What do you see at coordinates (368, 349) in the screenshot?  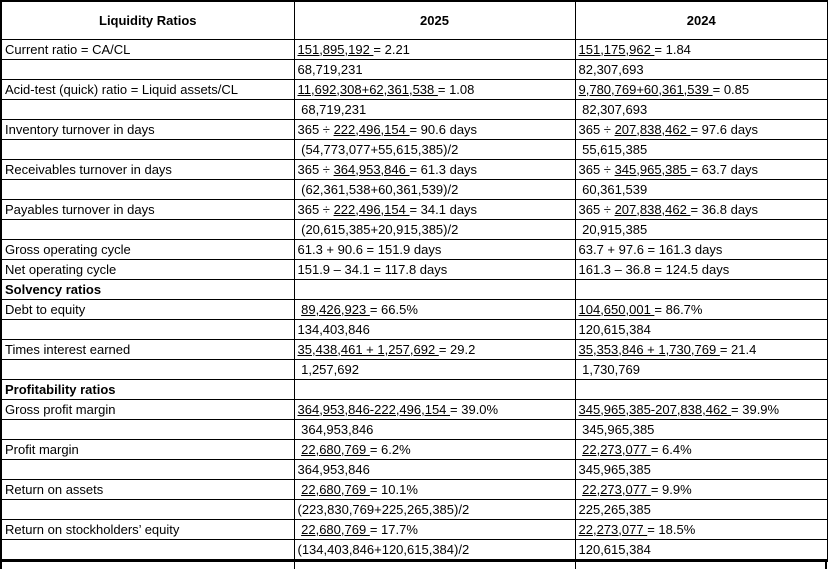 I see `underlined-numerator: 35,438,461 + 1,257,692` at bounding box center [368, 349].